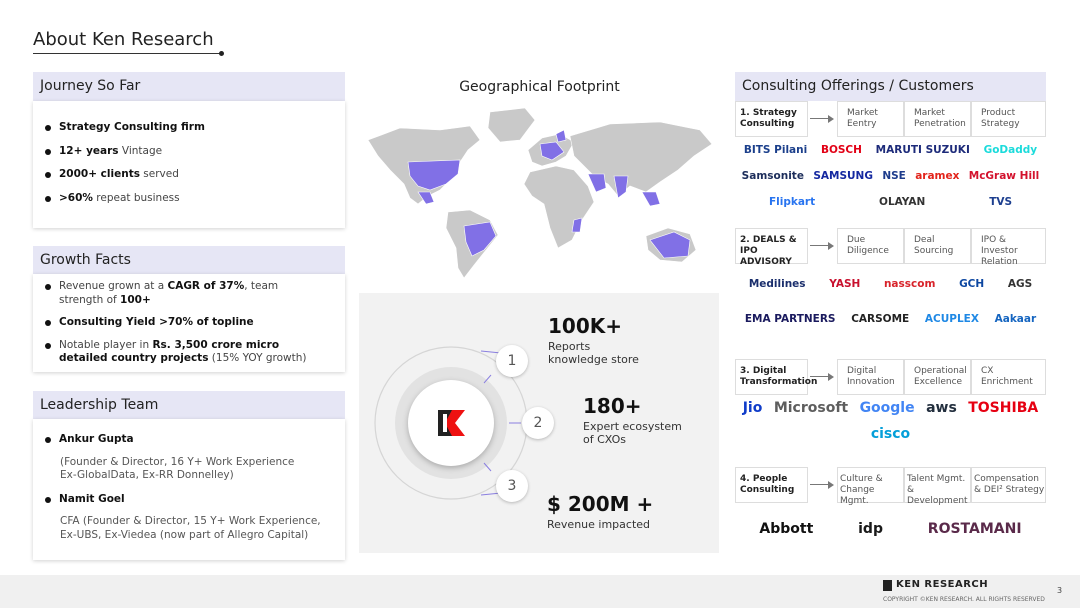 This screenshot has width=1080, height=608. Describe the element at coordinates (937, 176) in the screenshot. I see `client-logo: aramex` at that location.